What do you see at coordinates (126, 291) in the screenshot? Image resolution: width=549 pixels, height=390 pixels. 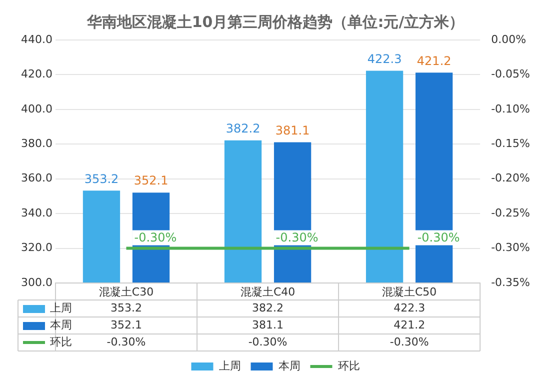 I see `x-tick-label: 混凝土C30` at bounding box center [126, 291].